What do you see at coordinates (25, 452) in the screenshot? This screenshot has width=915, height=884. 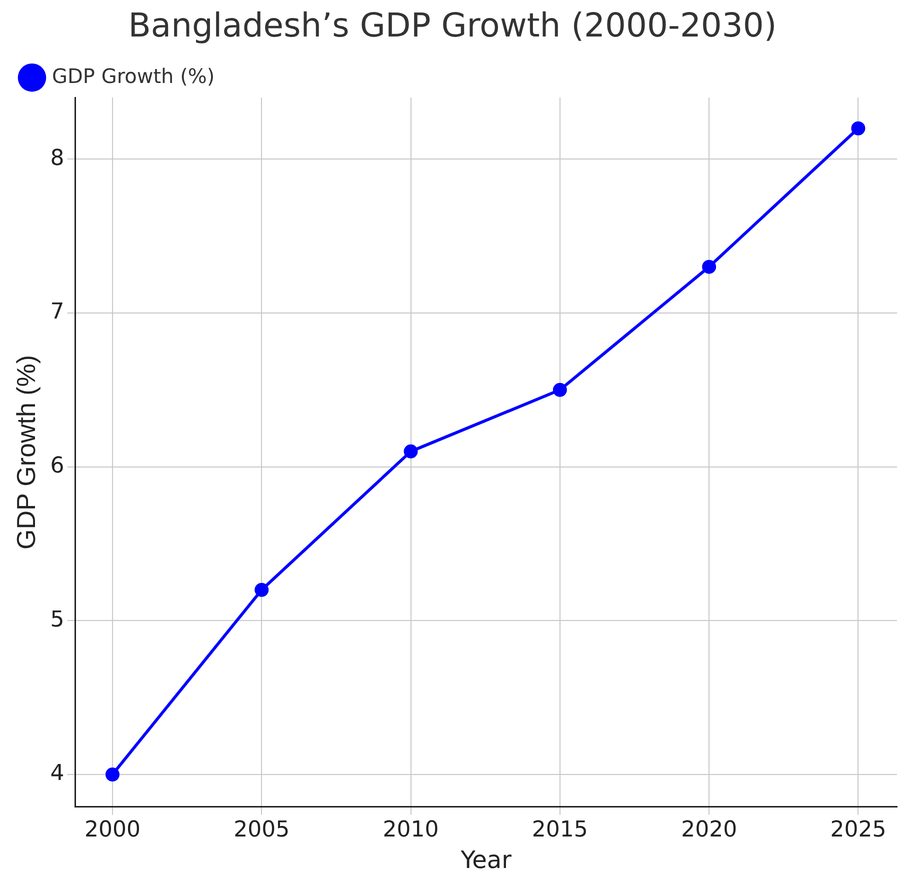 I see `y-axis-title: GDP Growth (%)` at bounding box center [25, 452].